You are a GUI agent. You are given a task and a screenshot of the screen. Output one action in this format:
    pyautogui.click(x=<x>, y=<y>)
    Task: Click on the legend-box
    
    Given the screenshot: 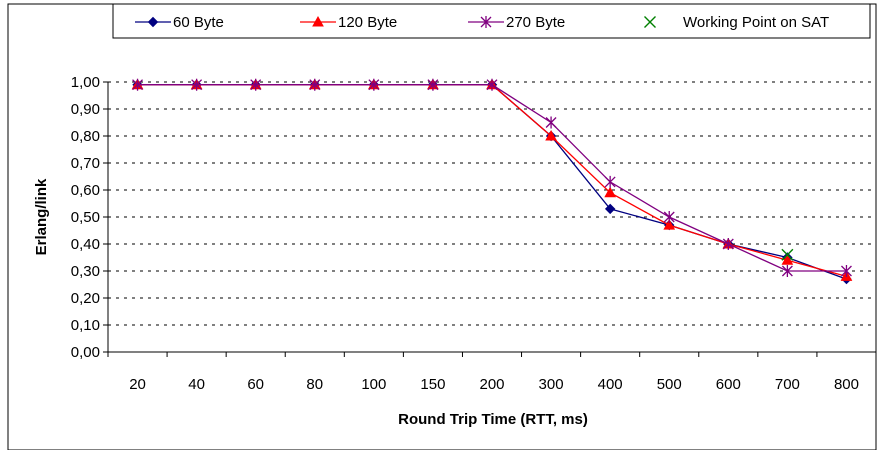 What is the action you would take?
    pyautogui.click(x=491, y=21)
    